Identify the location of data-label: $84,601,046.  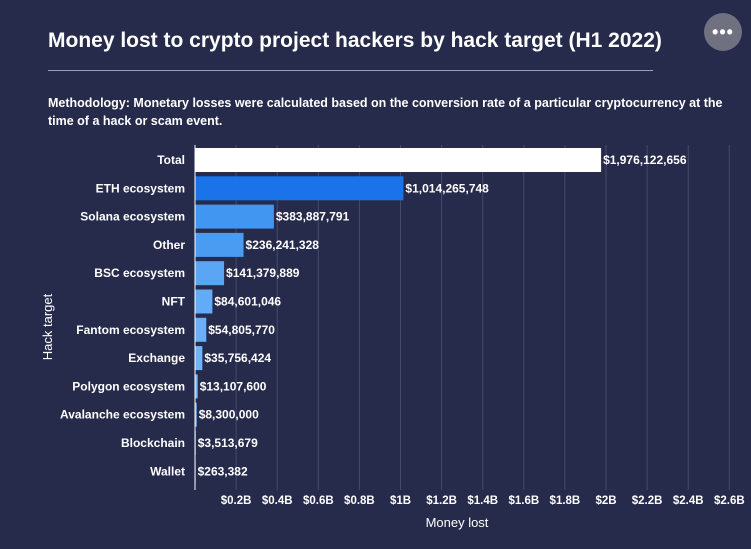
(247, 302).